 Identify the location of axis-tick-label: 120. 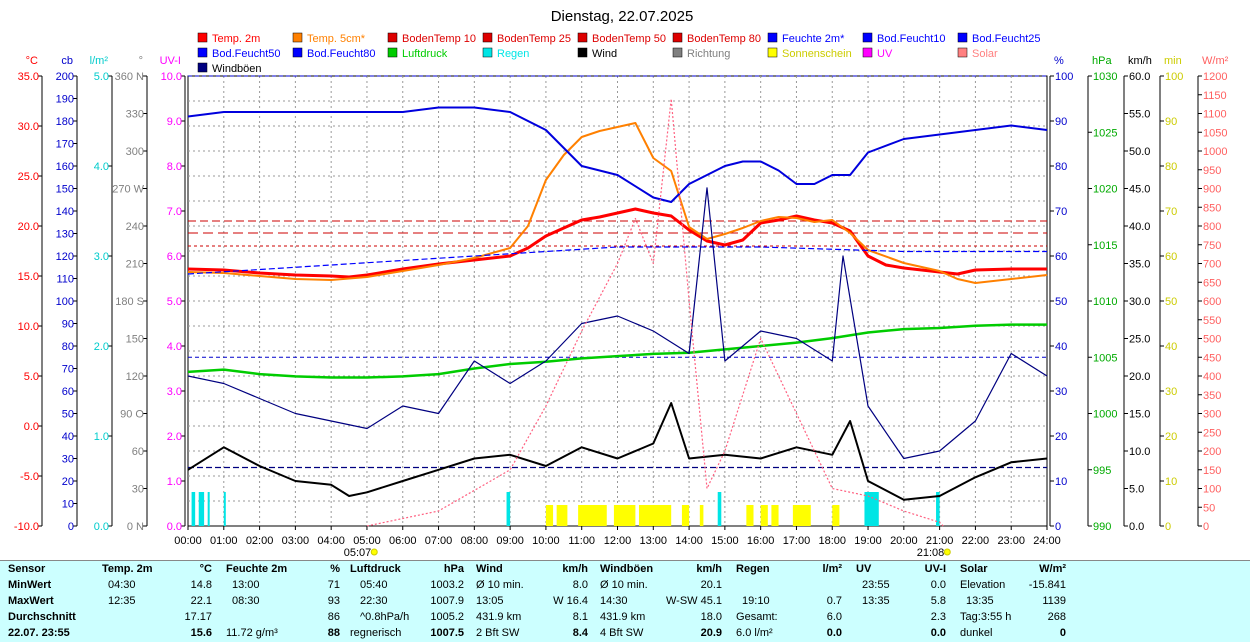
(65, 257).